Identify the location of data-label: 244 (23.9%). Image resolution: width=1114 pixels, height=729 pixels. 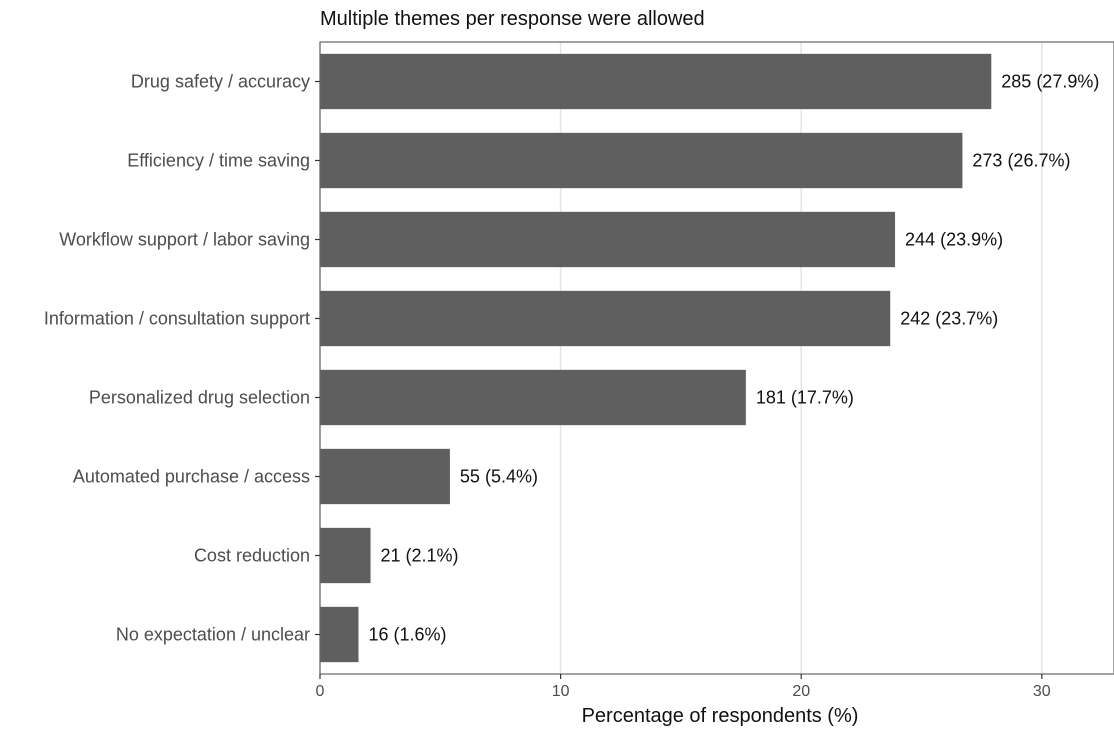
(954, 240).